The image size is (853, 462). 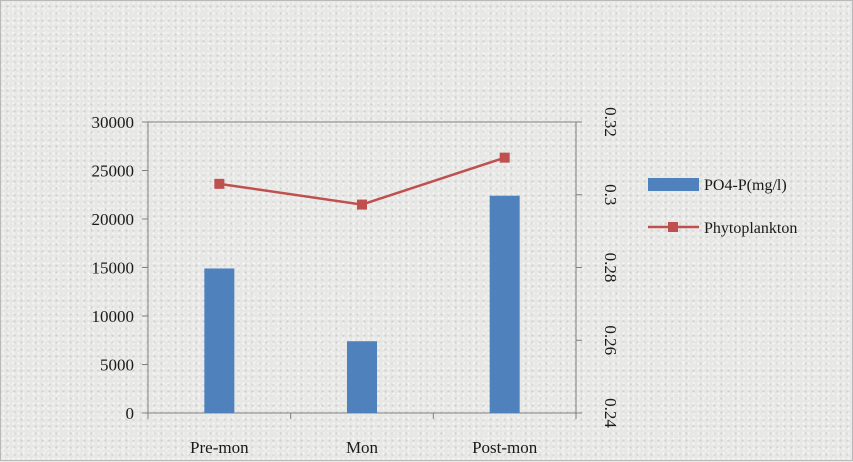 What do you see at coordinates (117, 365) in the screenshot?
I see `left-axis-tick-label: 5000` at bounding box center [117, 365].